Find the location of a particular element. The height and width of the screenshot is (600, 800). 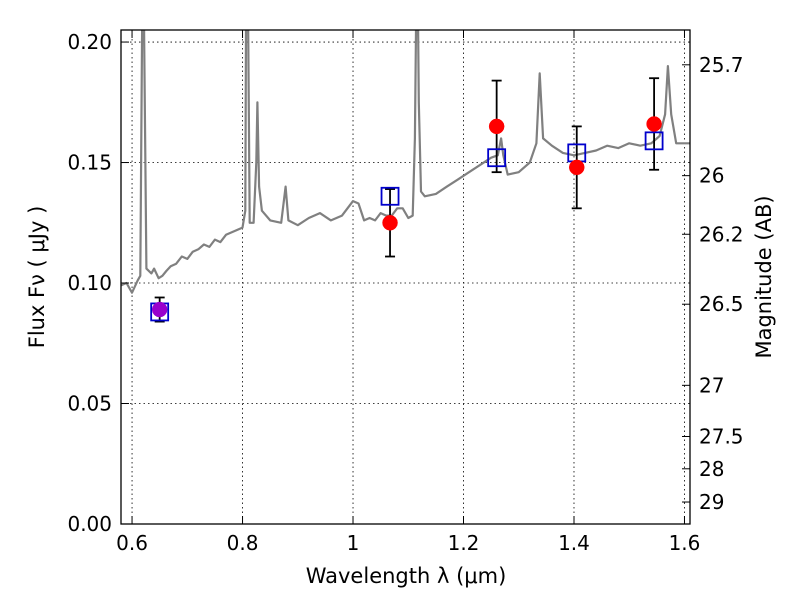

y-tick-label: 0.05 is located at coordinates (89, 404).